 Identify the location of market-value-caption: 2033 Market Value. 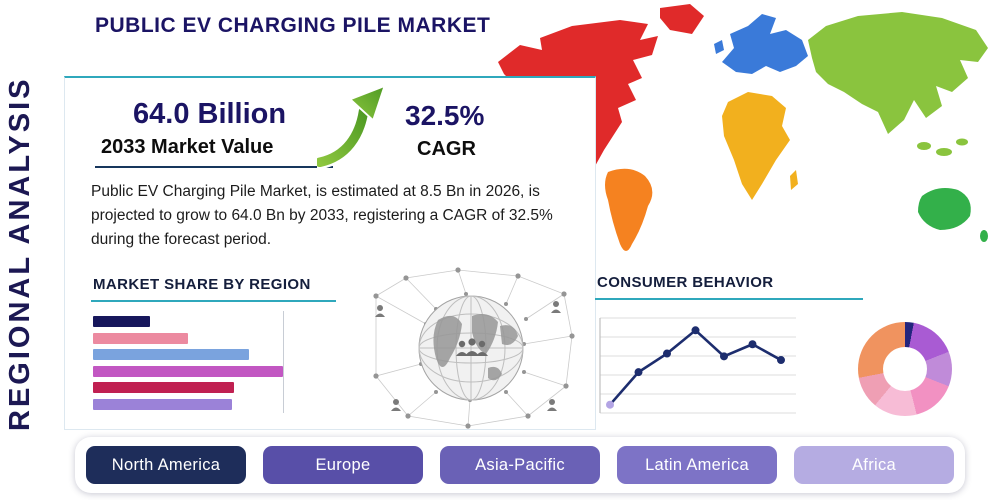
(187, 147).